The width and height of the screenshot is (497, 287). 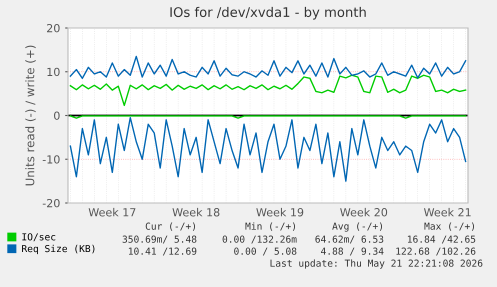 I want to click on legend-label: Req Size (KB), so click(x=58, y=249).